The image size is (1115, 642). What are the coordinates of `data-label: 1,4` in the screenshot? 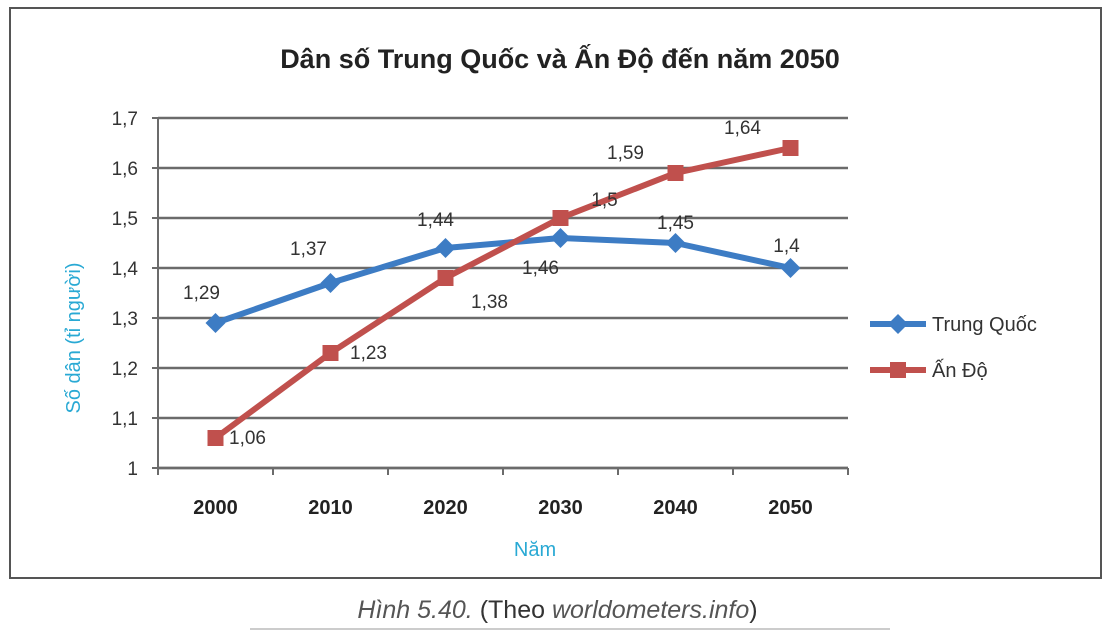 It's located at (786, 246).